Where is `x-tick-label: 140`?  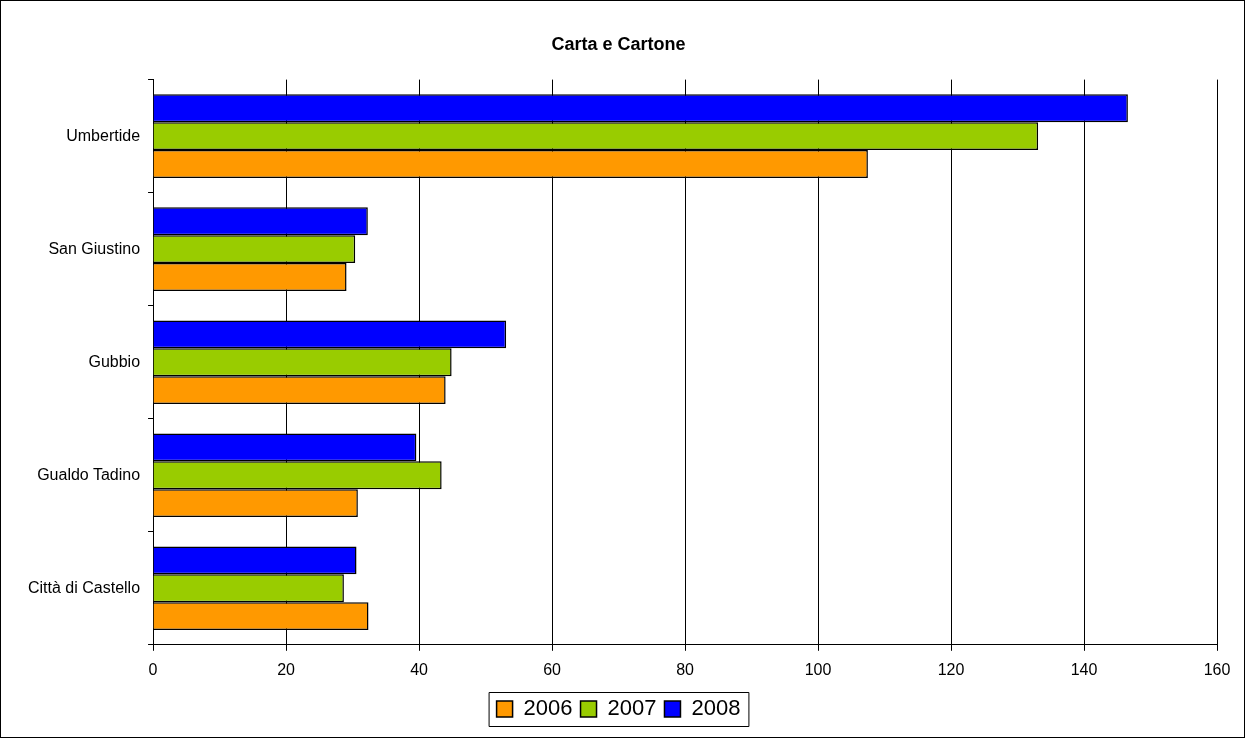
x-tick-label: 140 is located at coordinates (1084, 669).